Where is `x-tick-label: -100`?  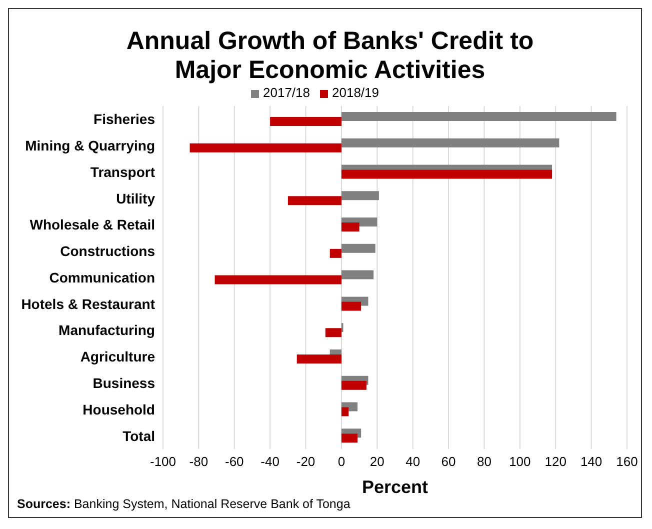
x-tick-label: -100 is located at coordinates (163, 462).